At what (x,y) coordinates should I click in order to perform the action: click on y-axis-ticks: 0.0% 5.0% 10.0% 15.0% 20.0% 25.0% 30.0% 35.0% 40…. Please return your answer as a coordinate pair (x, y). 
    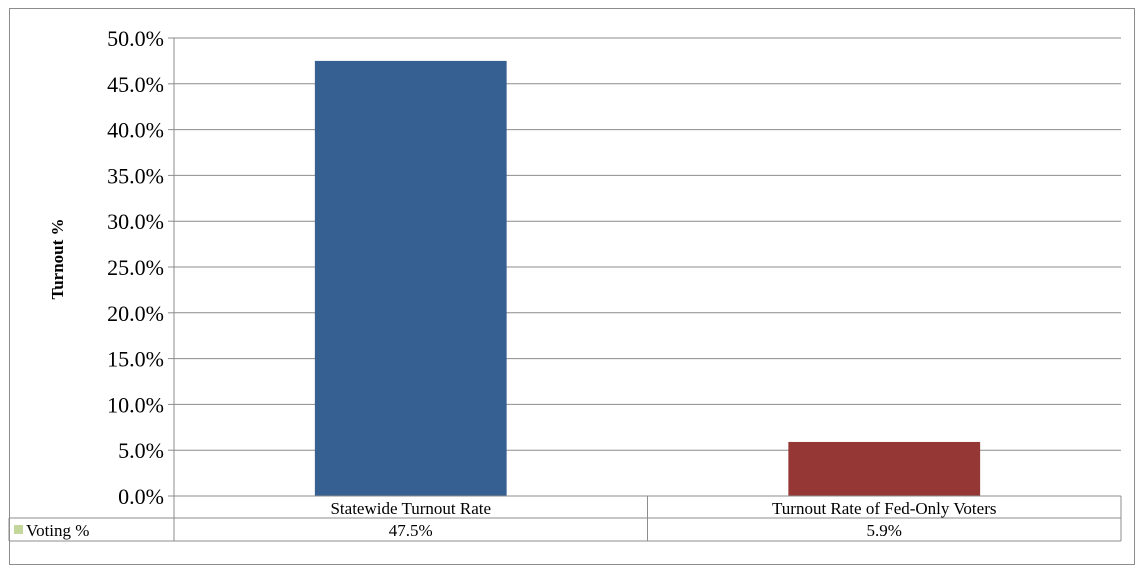
    Looking at the image, I should click on (135, 267).